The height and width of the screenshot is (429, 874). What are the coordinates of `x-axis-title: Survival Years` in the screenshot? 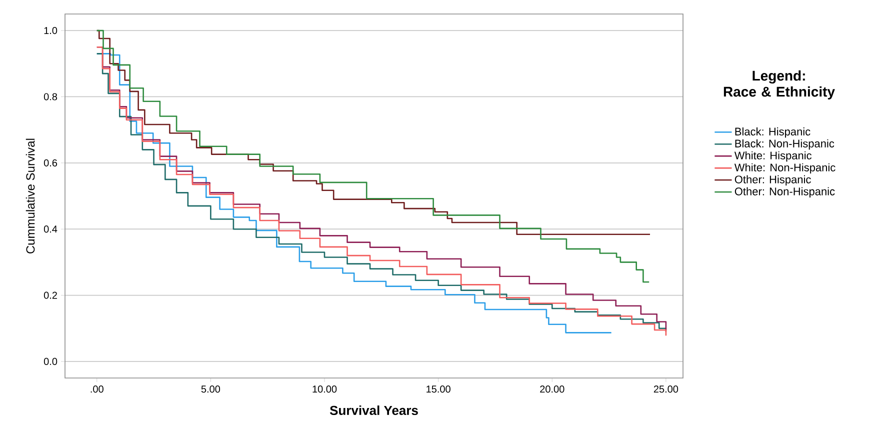 It's located at (374, 410).